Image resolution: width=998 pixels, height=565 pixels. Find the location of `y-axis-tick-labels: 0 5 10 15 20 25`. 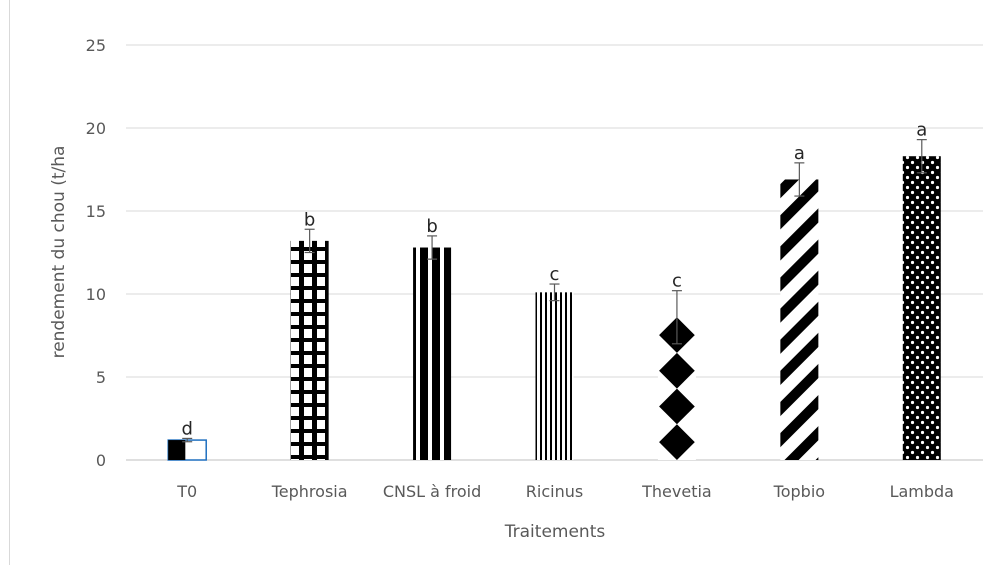

y-axis-tick-labels: 0 5 10 15 20 25 is located at coordinates (96, 253).